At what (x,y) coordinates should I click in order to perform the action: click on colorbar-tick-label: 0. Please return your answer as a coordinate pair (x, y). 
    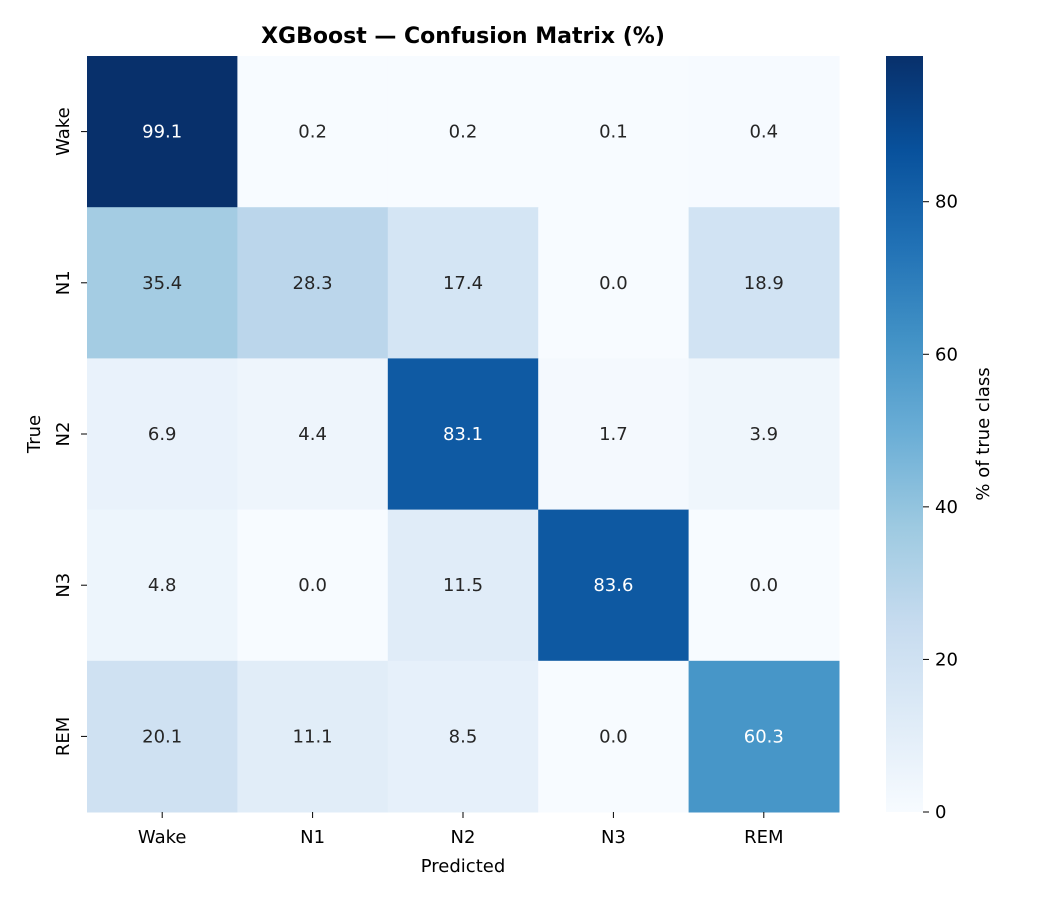
    Looking at the image, I should click on (940, 812).